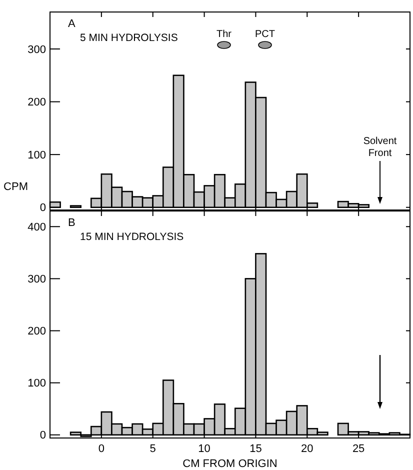 The width and height of the screenshot is (413, 470). I want to click on y-tick-label: 400, so click(37, 227).